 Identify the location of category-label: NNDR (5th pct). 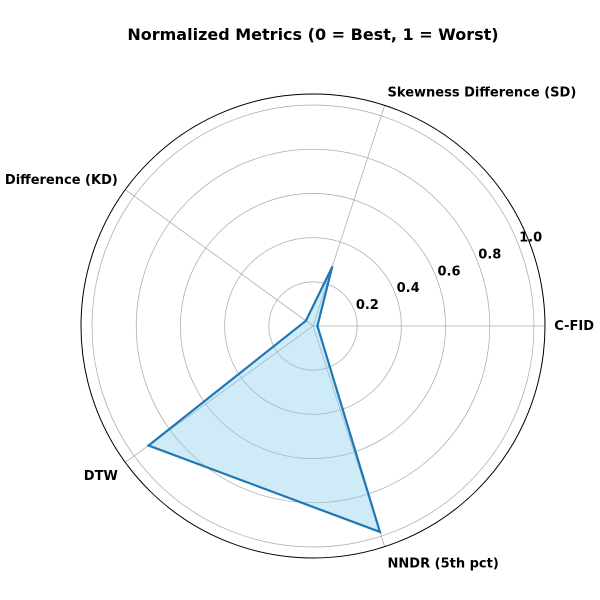
(443, 563).